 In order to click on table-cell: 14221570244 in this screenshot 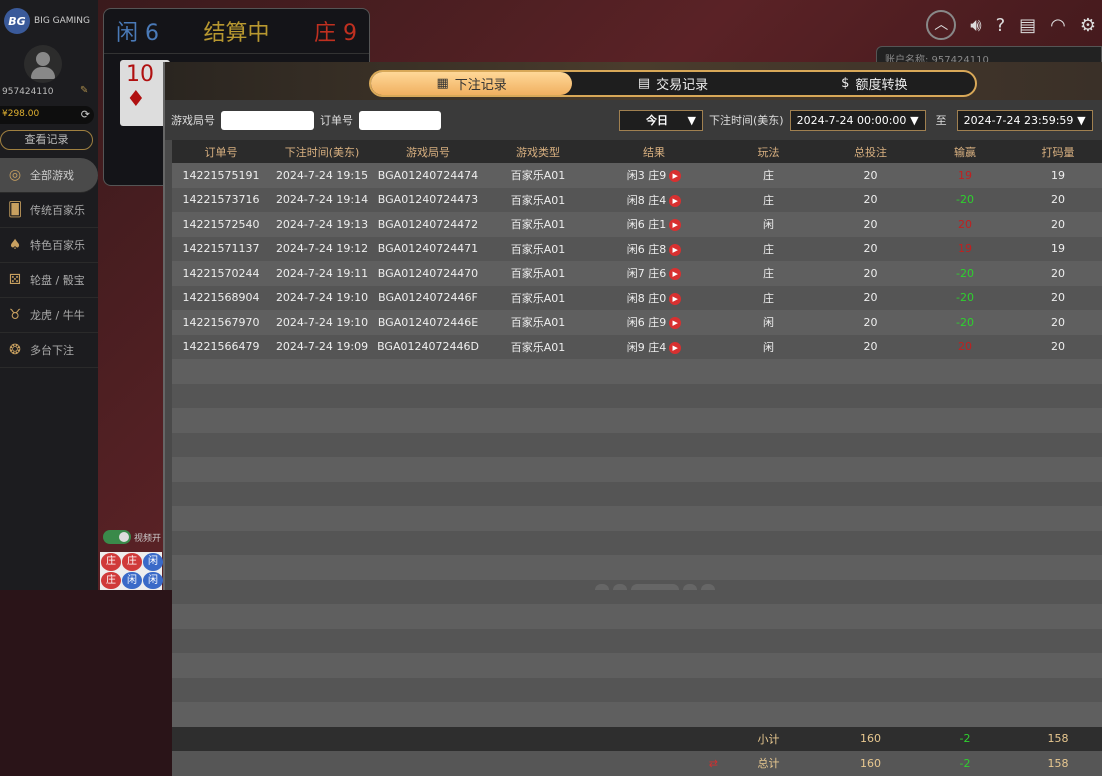, I will do `click(221, 273)`.